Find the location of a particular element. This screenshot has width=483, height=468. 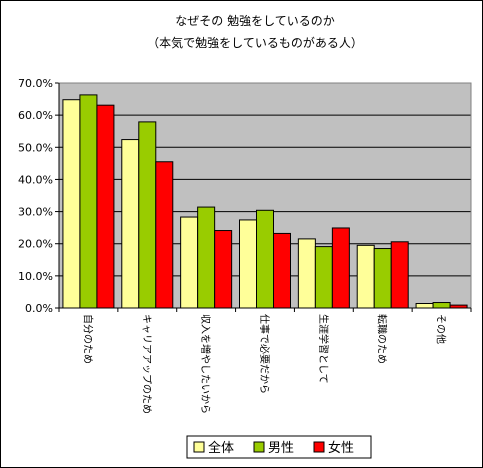

category-label: 自分のため is located at coordinates (87, 339).